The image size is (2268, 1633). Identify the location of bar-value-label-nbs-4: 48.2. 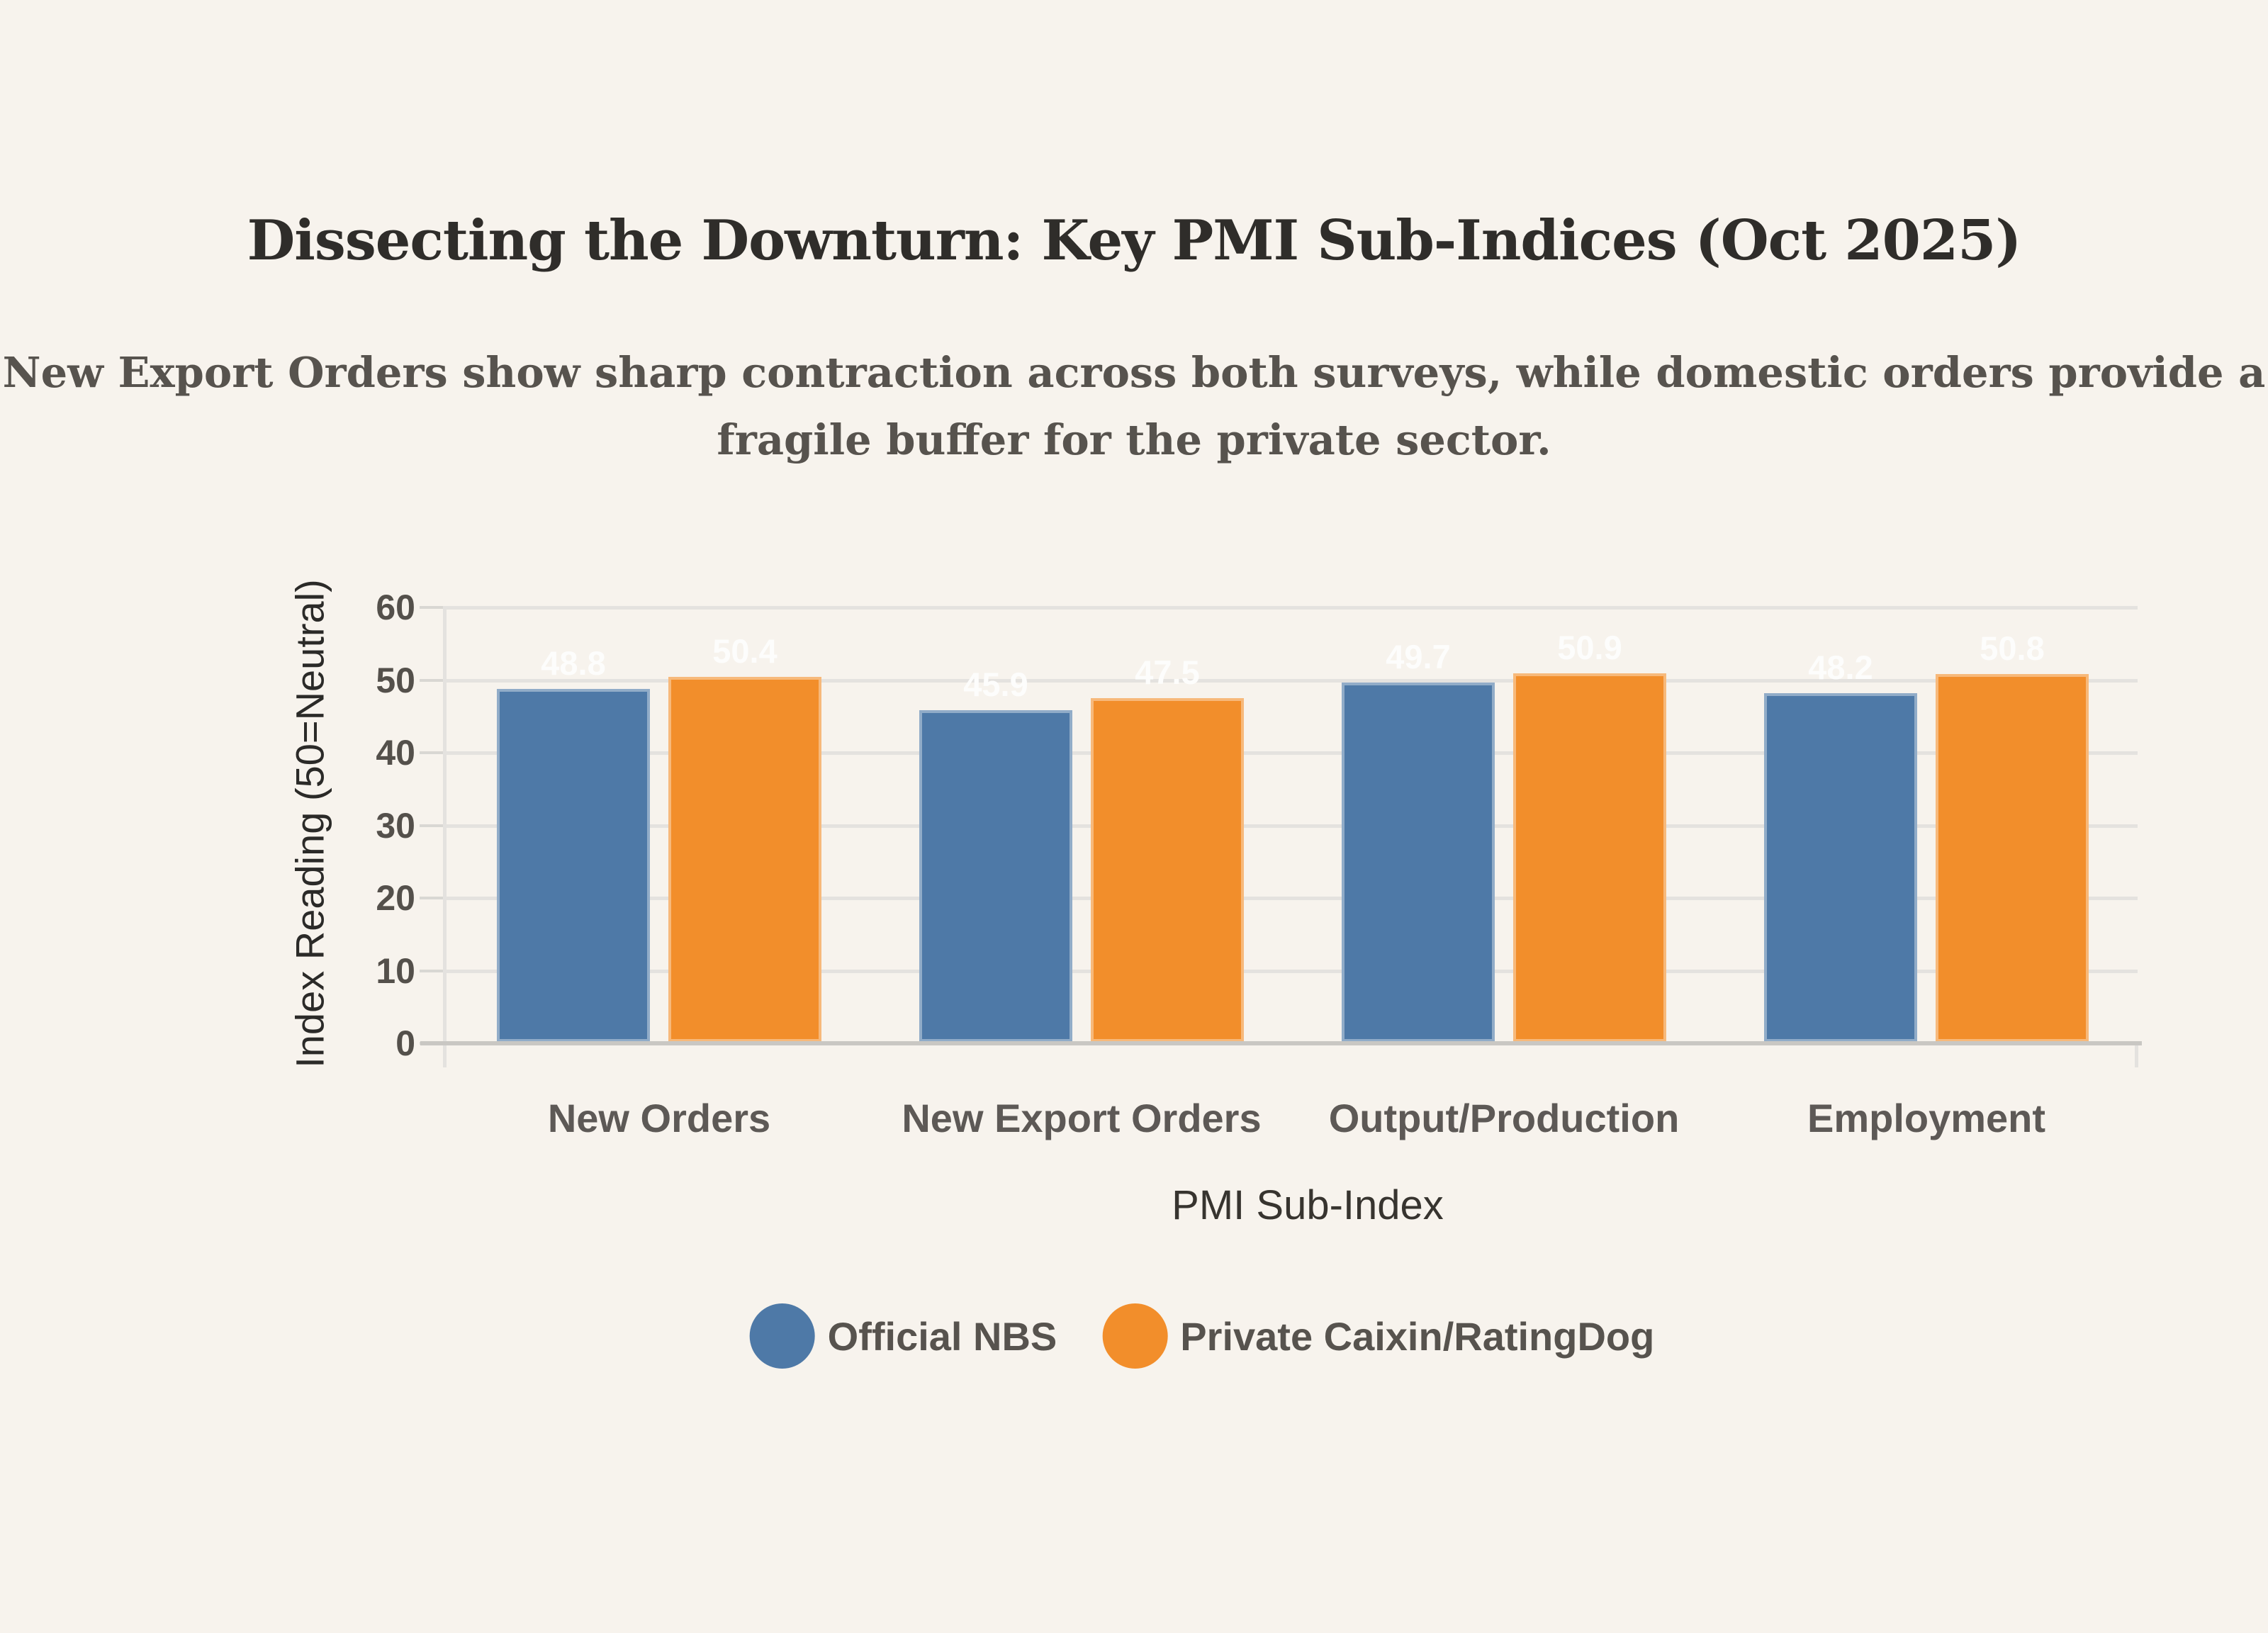
(1840, 667).